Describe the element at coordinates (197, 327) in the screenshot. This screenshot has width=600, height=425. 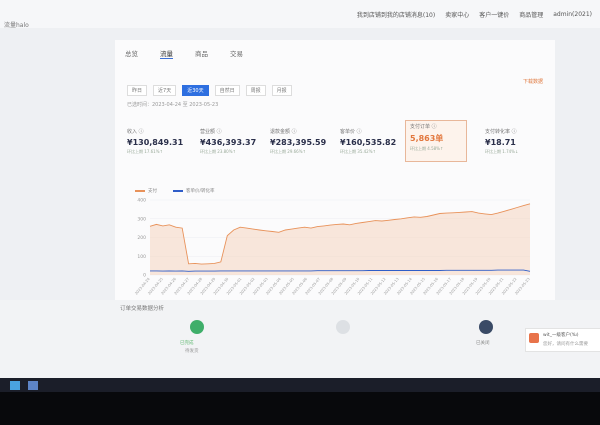
I see `completed-icon` at that location.